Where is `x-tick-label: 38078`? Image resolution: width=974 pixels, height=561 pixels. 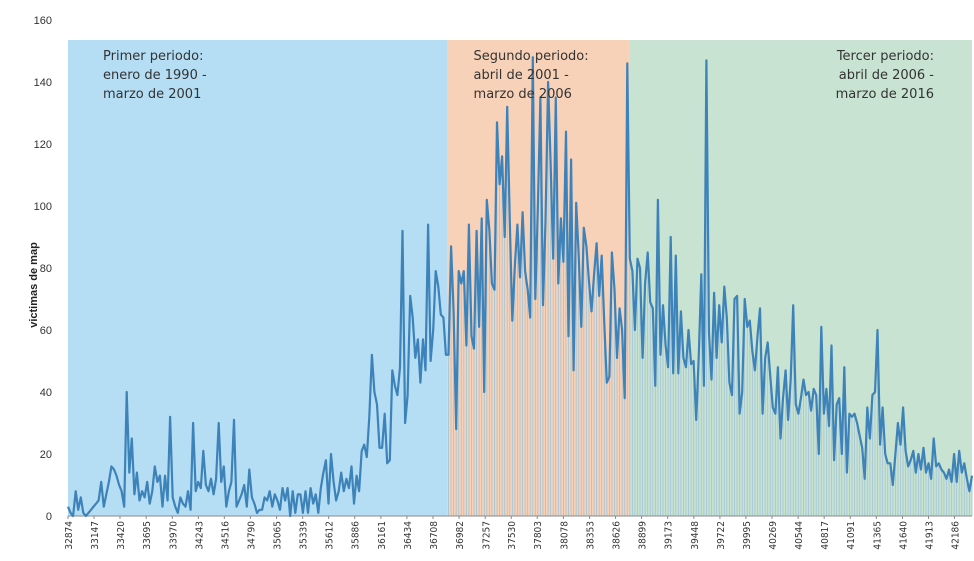
x-tick-label: 38078 is located at coordinates (564, 535).